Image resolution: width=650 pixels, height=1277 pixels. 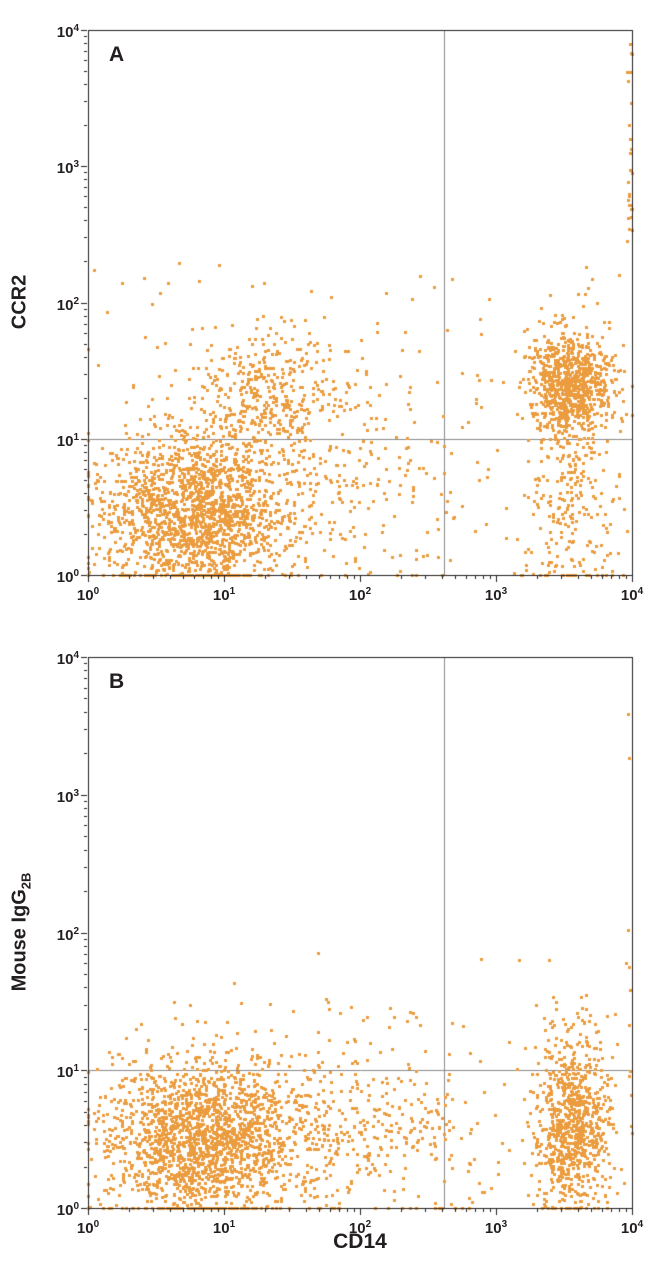 What do you see at coordinates (117, 681) in the screenshot?
I see `panel-b-label: B` at bounding box center [117, 681].